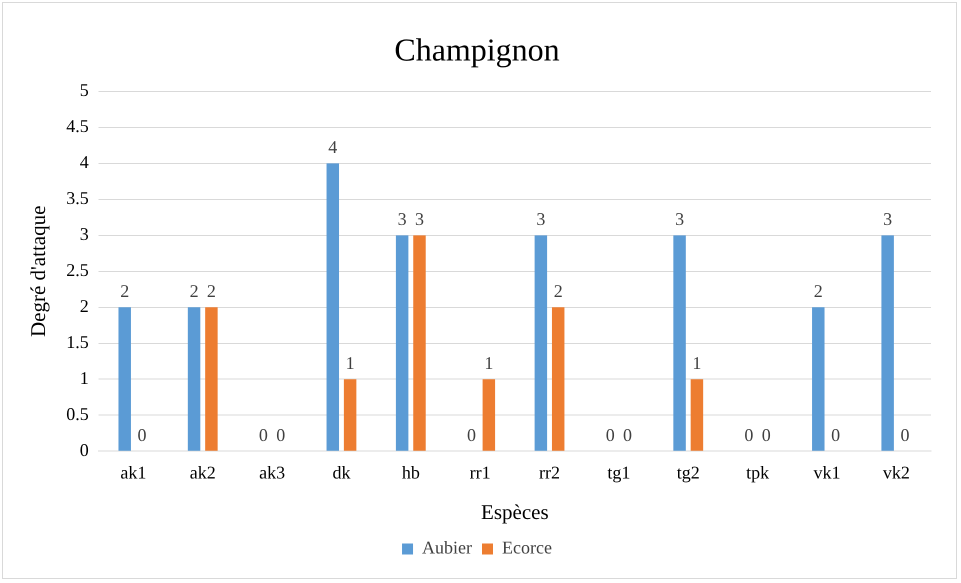  What do you see at coordinates (515, 512) in the screenshot?
I see `x-axis-title: Espèces` at bounding box center [515, 512].